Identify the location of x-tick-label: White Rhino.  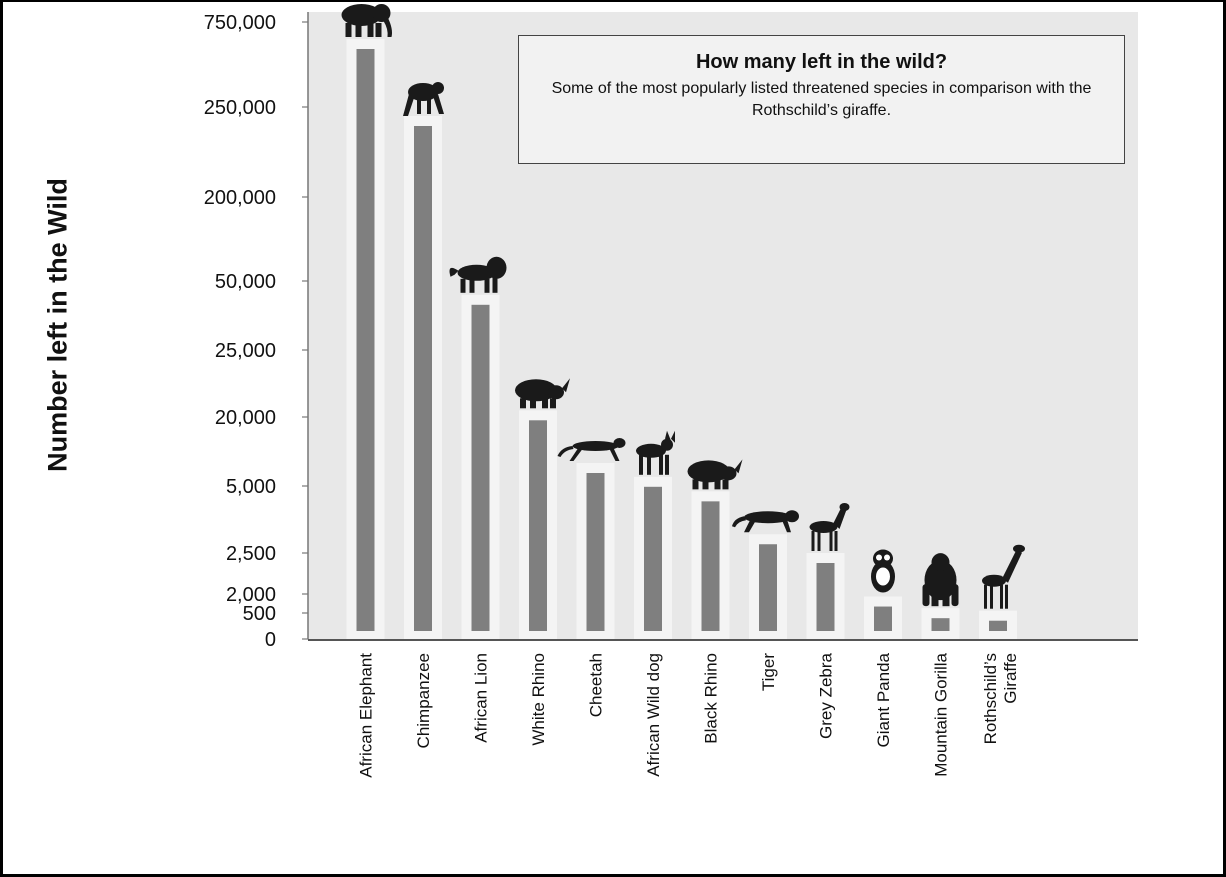
(538, 699).